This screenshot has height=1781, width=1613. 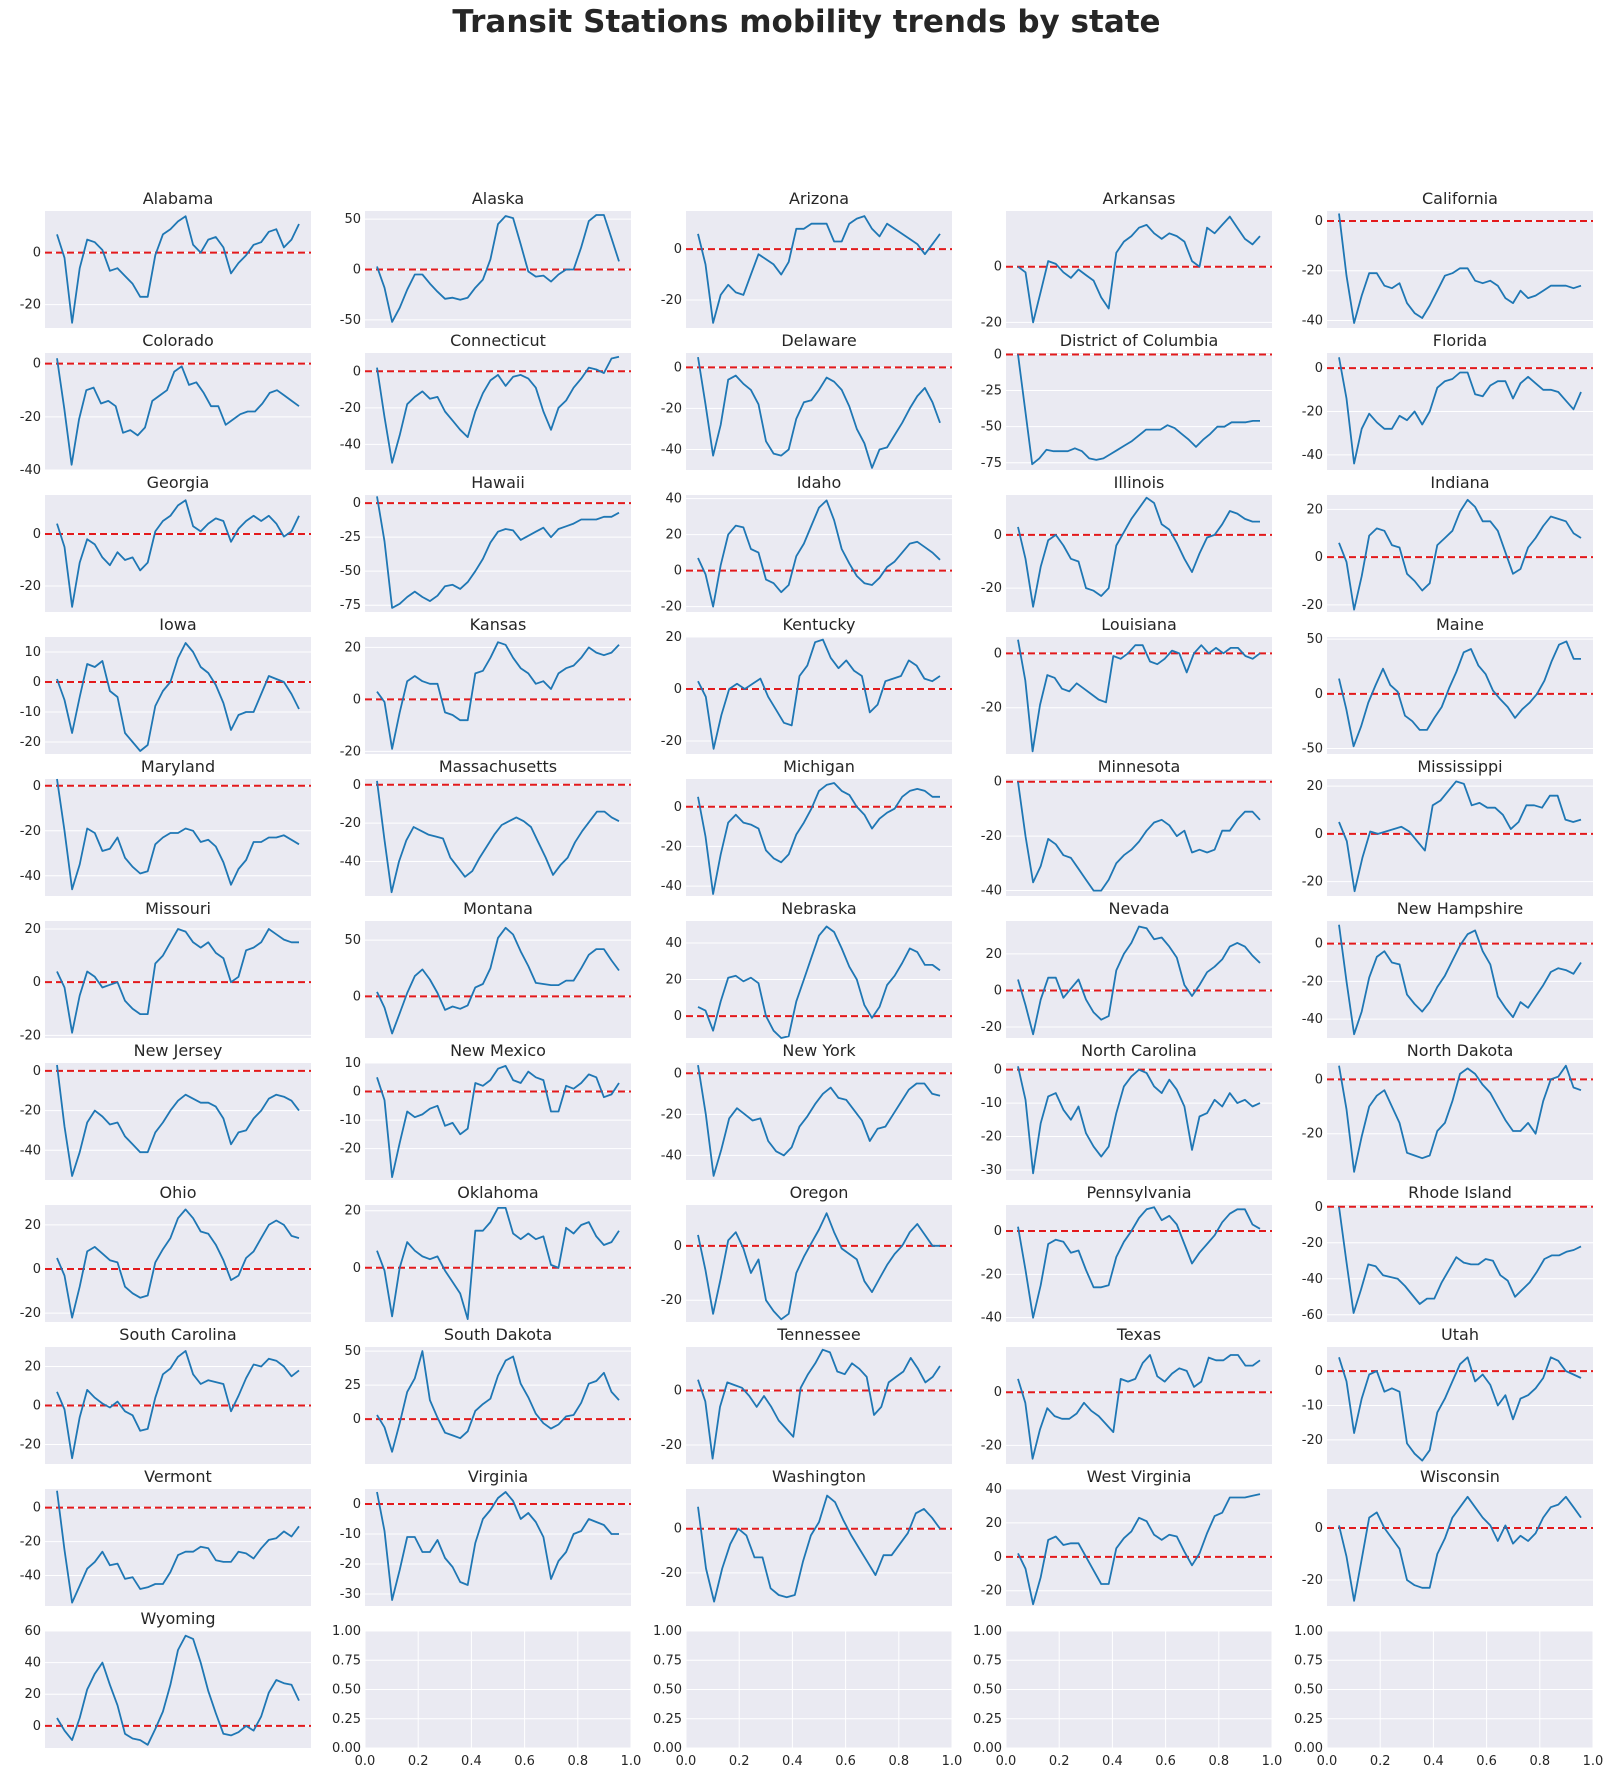 I want to click on ytick-label-new-york: -20, so click(x=671, y=1114).